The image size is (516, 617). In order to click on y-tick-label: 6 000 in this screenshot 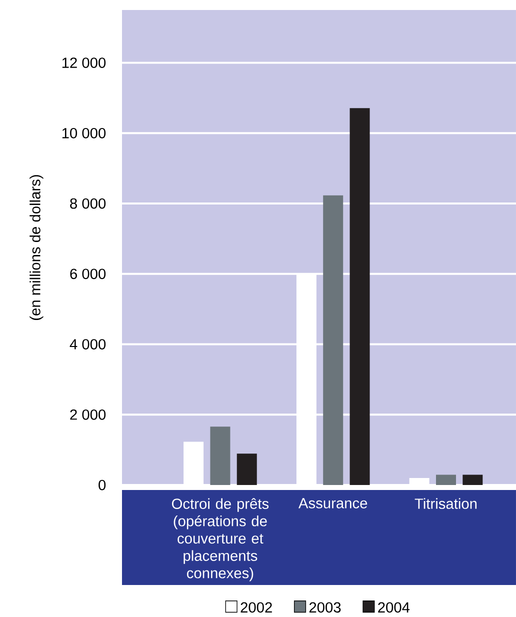, I will do `click(88, 274)`.